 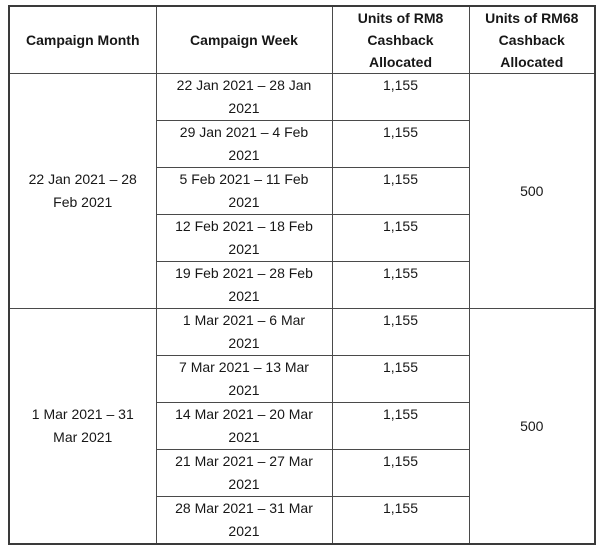 I want to click on week-label-line1: 5 Feb 2021 – 11 Feb, so click(x=244, y=179).